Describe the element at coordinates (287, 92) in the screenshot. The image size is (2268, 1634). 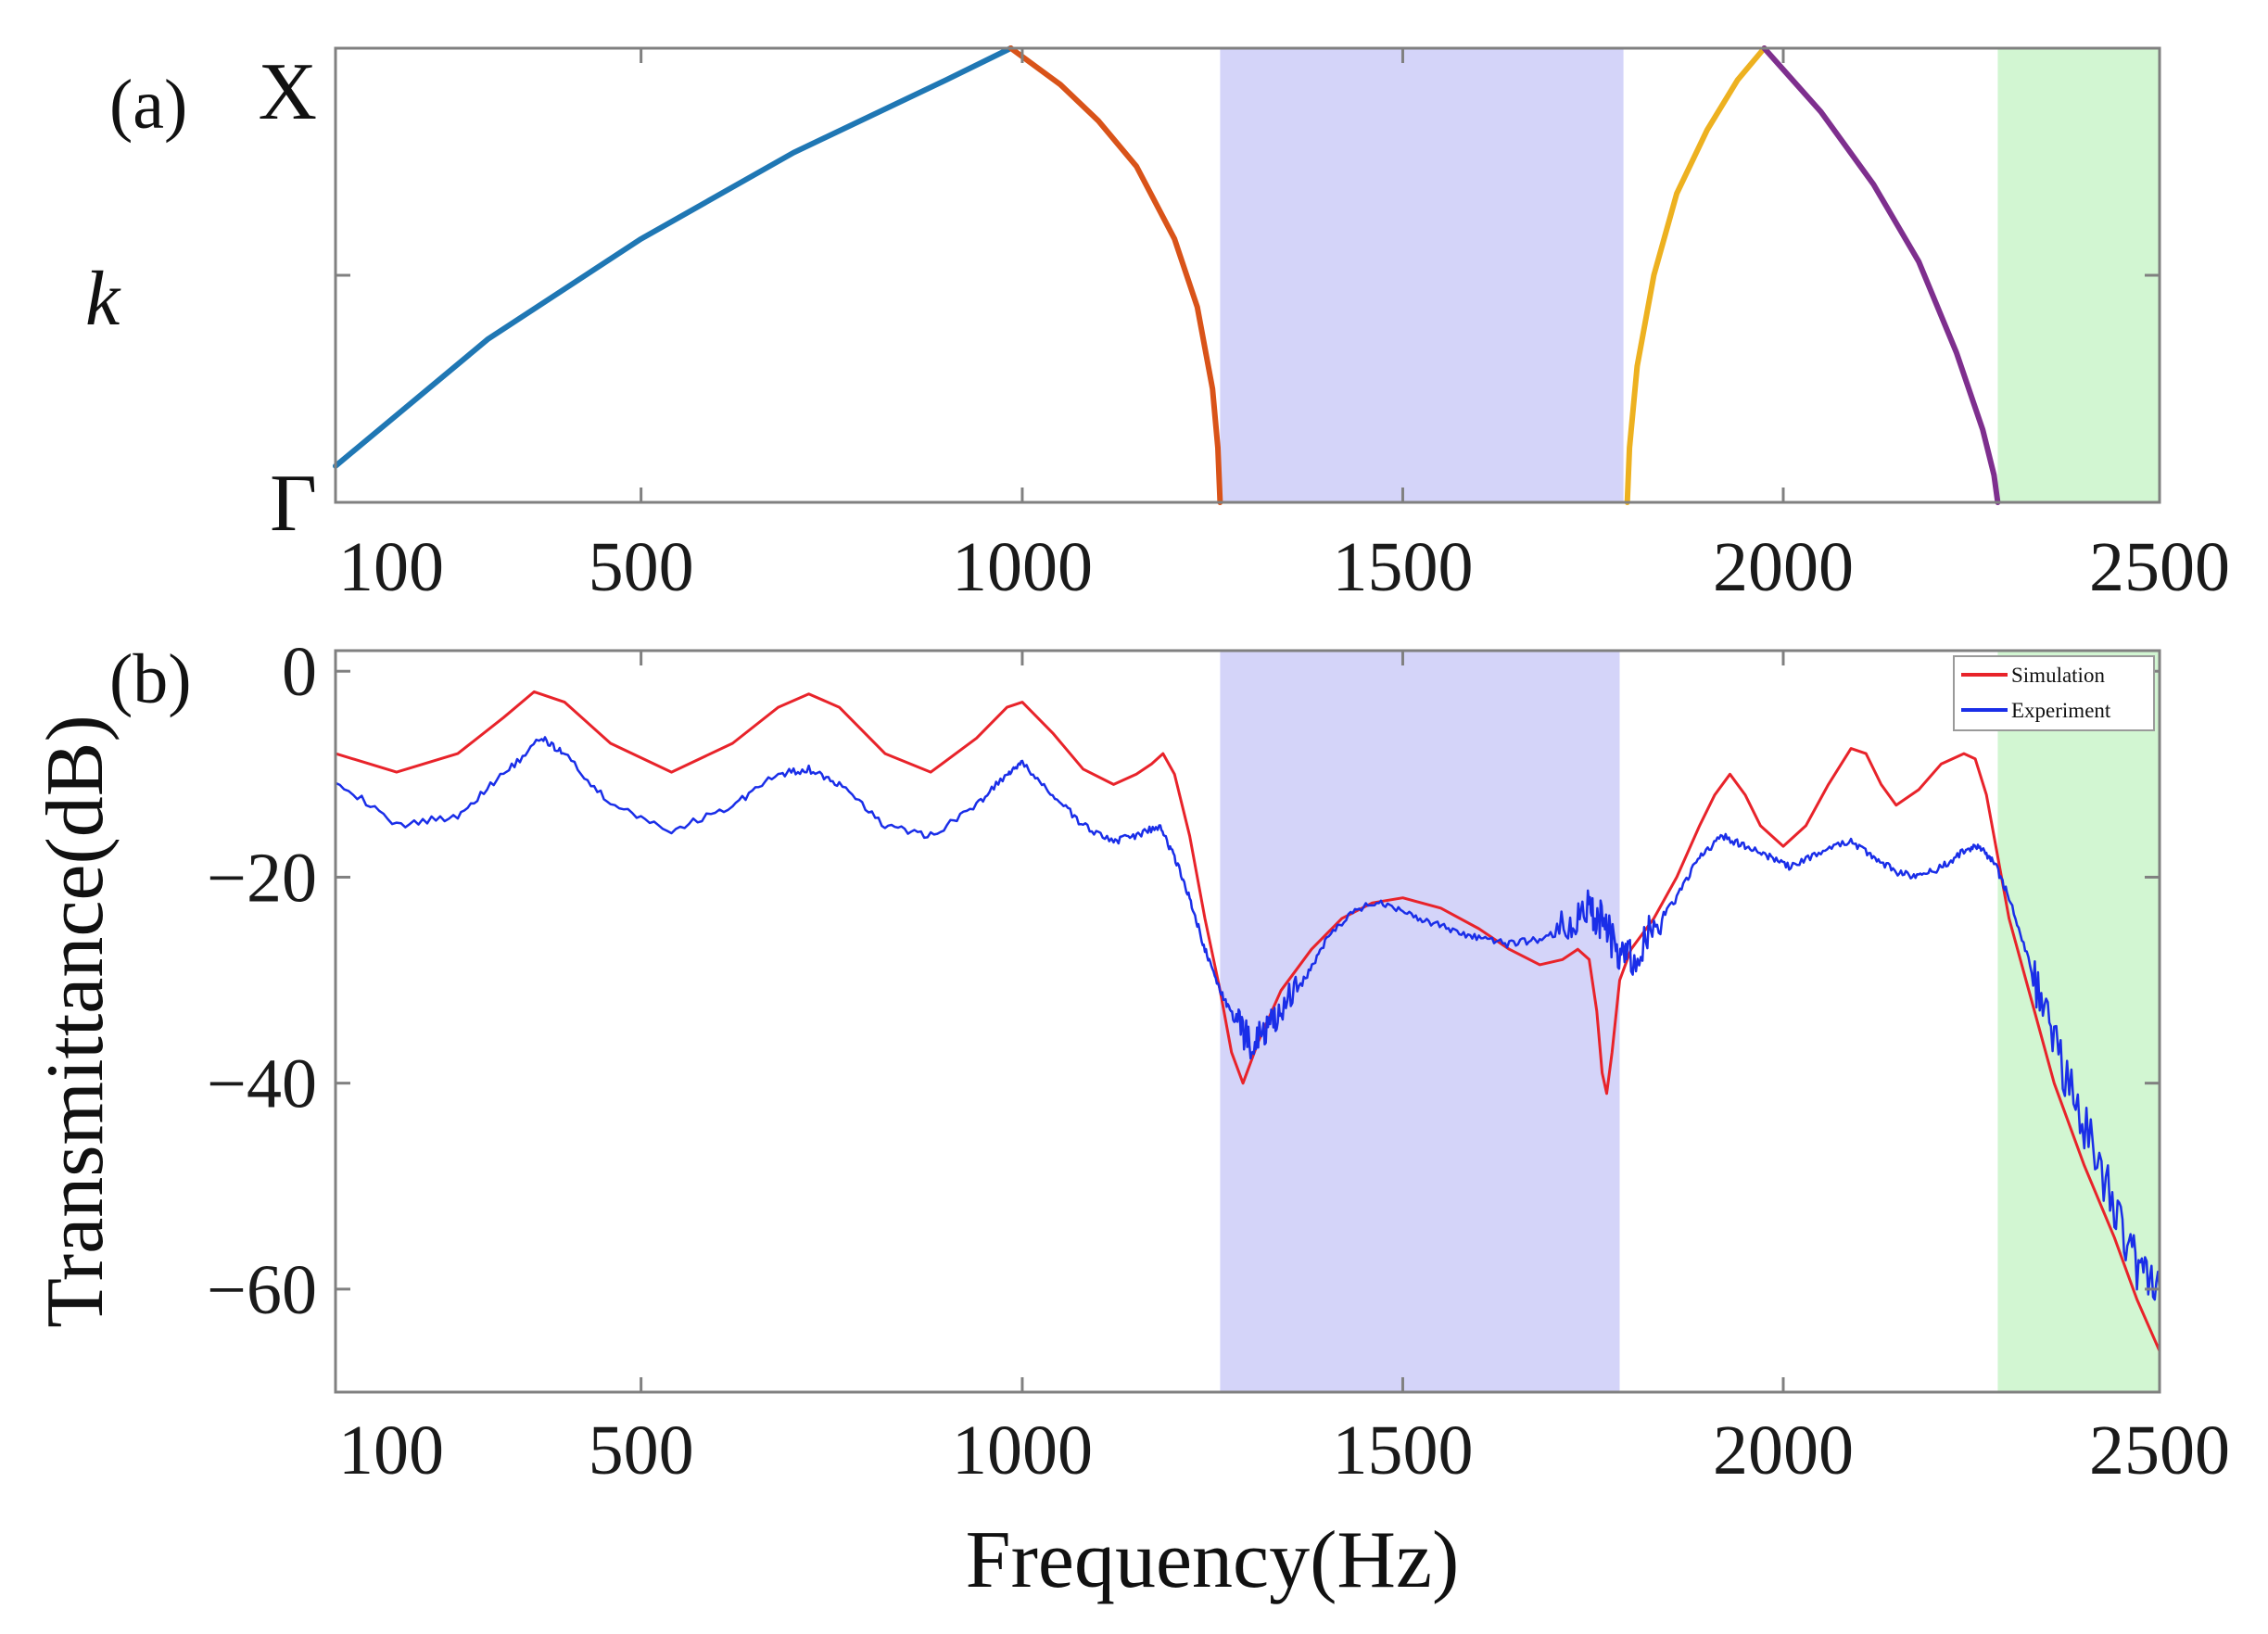
I see `panel-a-y-tick-label-2: X` at that location.